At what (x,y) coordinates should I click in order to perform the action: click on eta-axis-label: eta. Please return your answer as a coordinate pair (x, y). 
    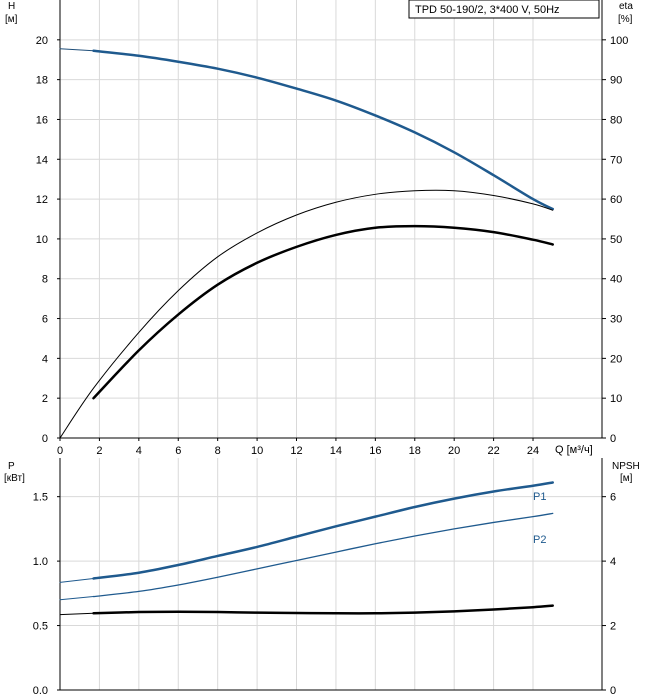
    Looking at the image, I should click on (626, 6).